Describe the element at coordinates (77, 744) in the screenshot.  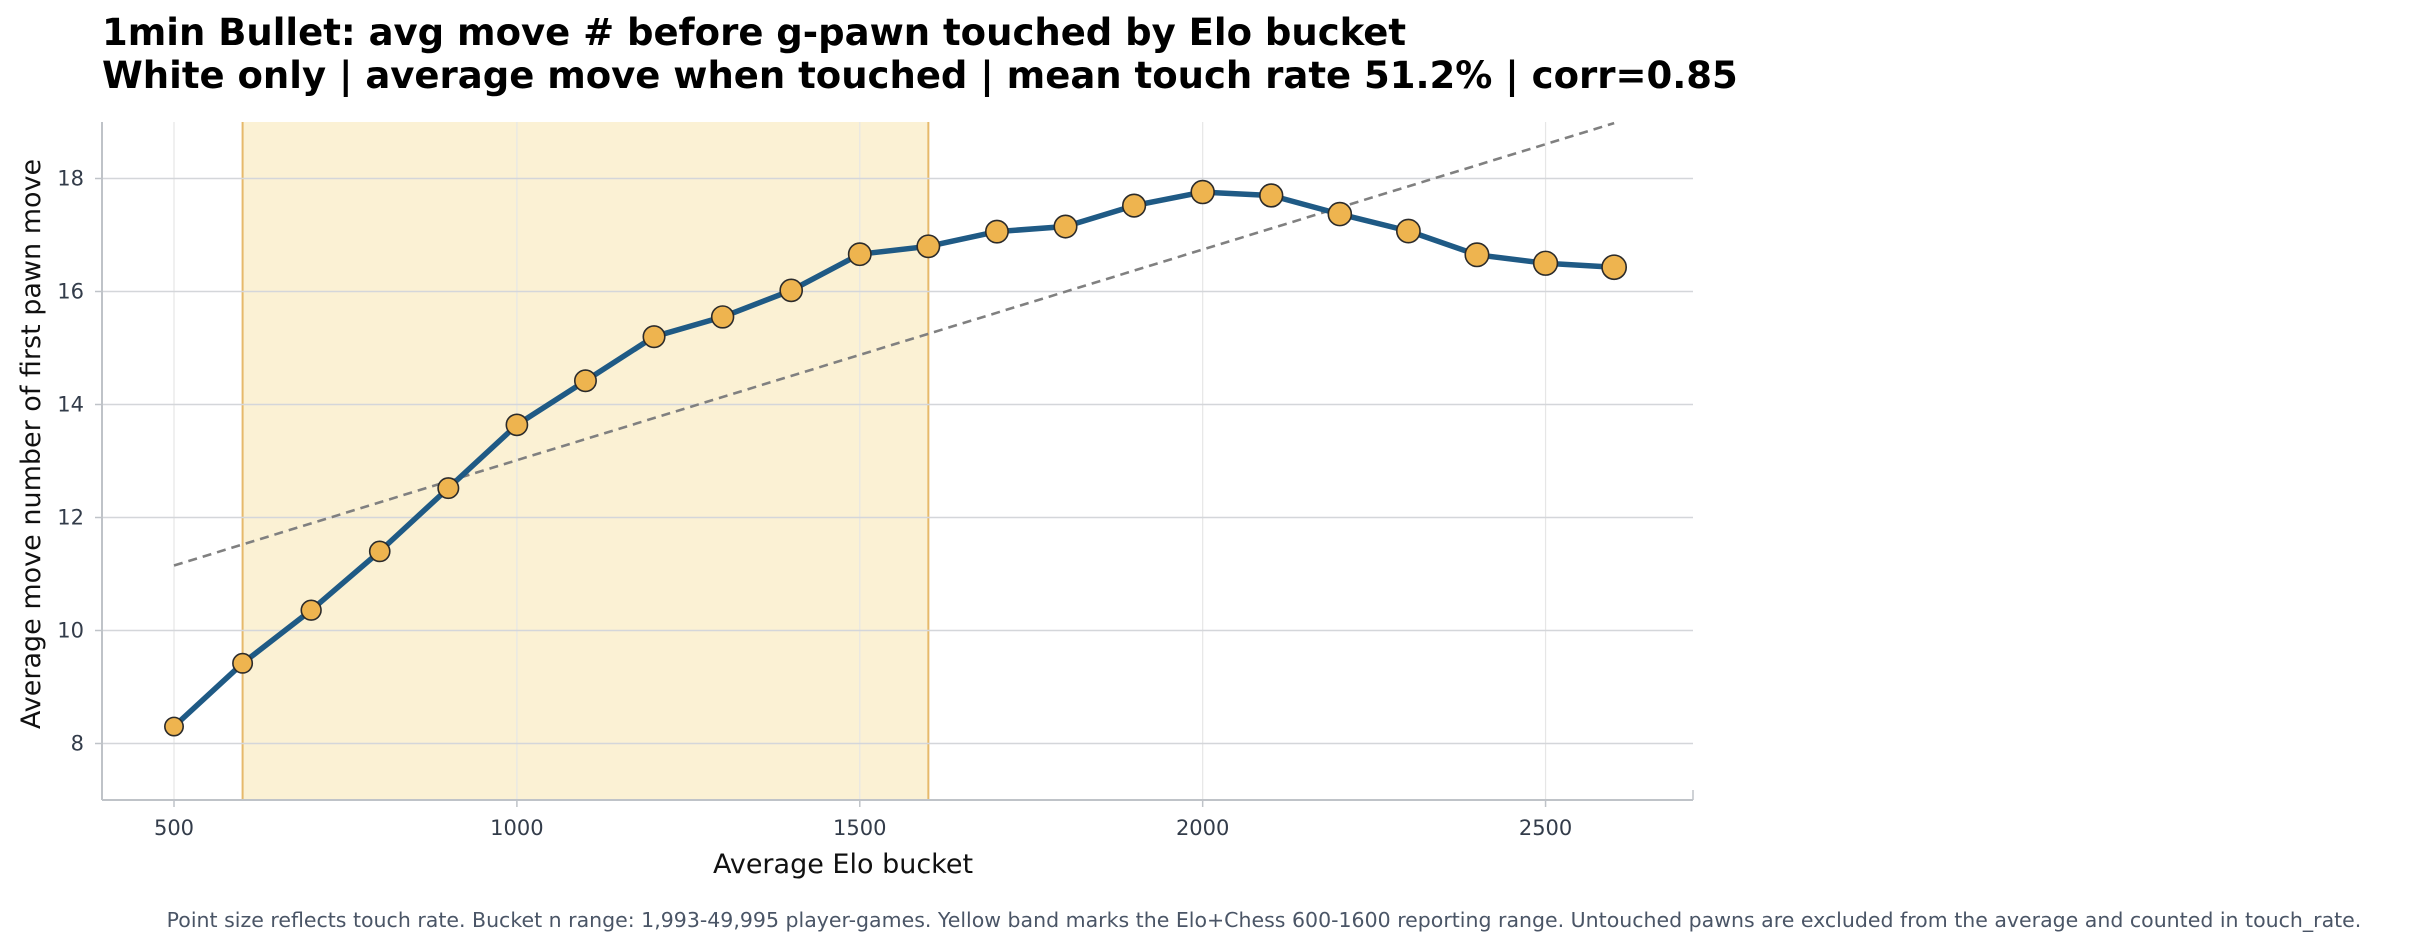
I see `y-tick-label: 8` at that location.